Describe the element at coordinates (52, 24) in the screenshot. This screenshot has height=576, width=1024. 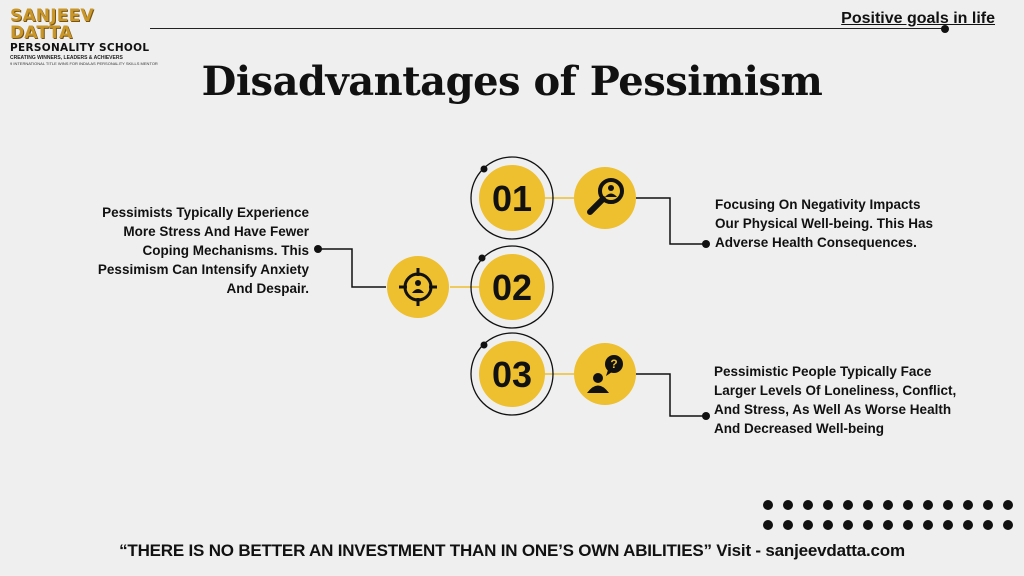
I see `logo-brand: SANJEEV DATTA` at that location.